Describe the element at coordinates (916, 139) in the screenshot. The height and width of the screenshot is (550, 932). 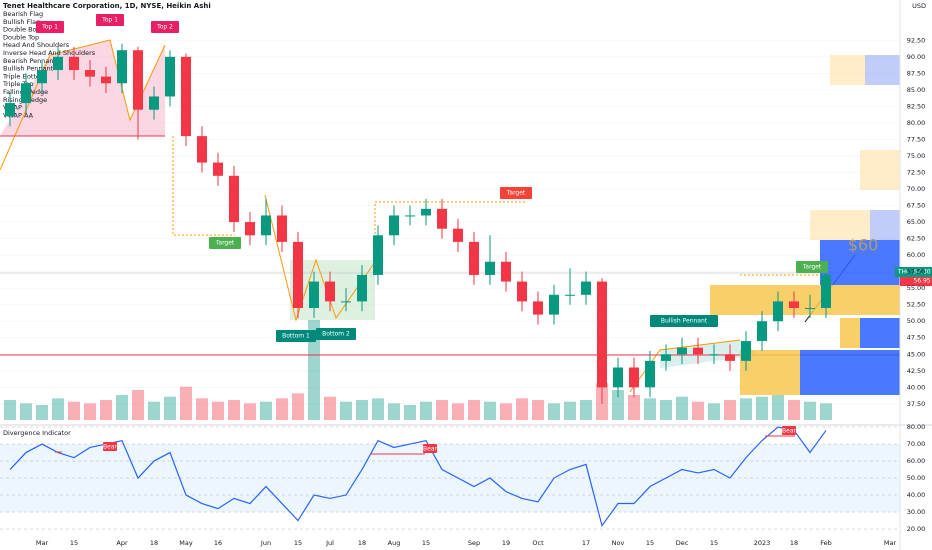
I see `y-tick-label: 77.50` at that location.